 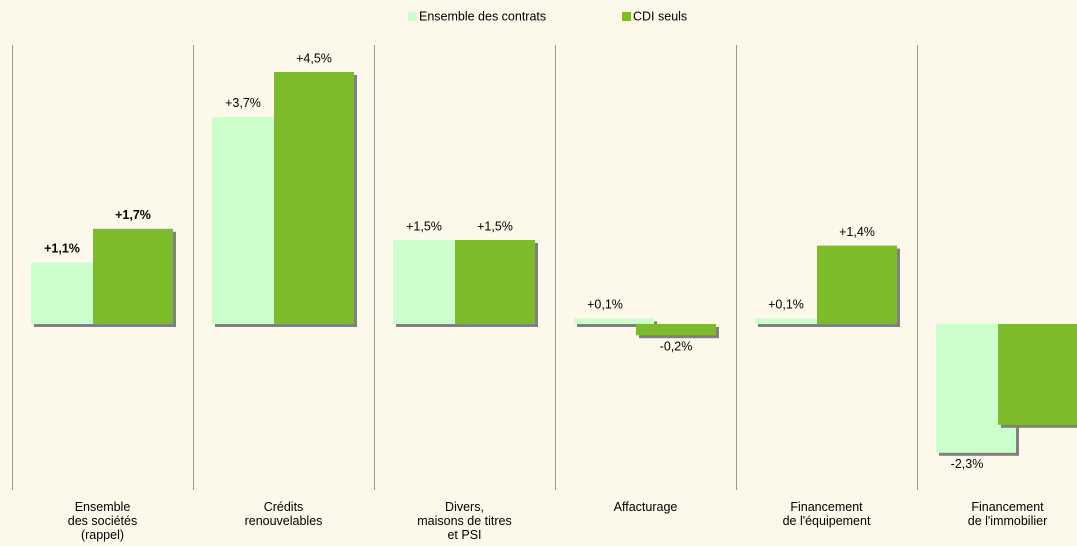 What do you see at coordinates (676, 346) in the screenshot?
I see `data-label: -0,2%` at bounding box center [676, 346].